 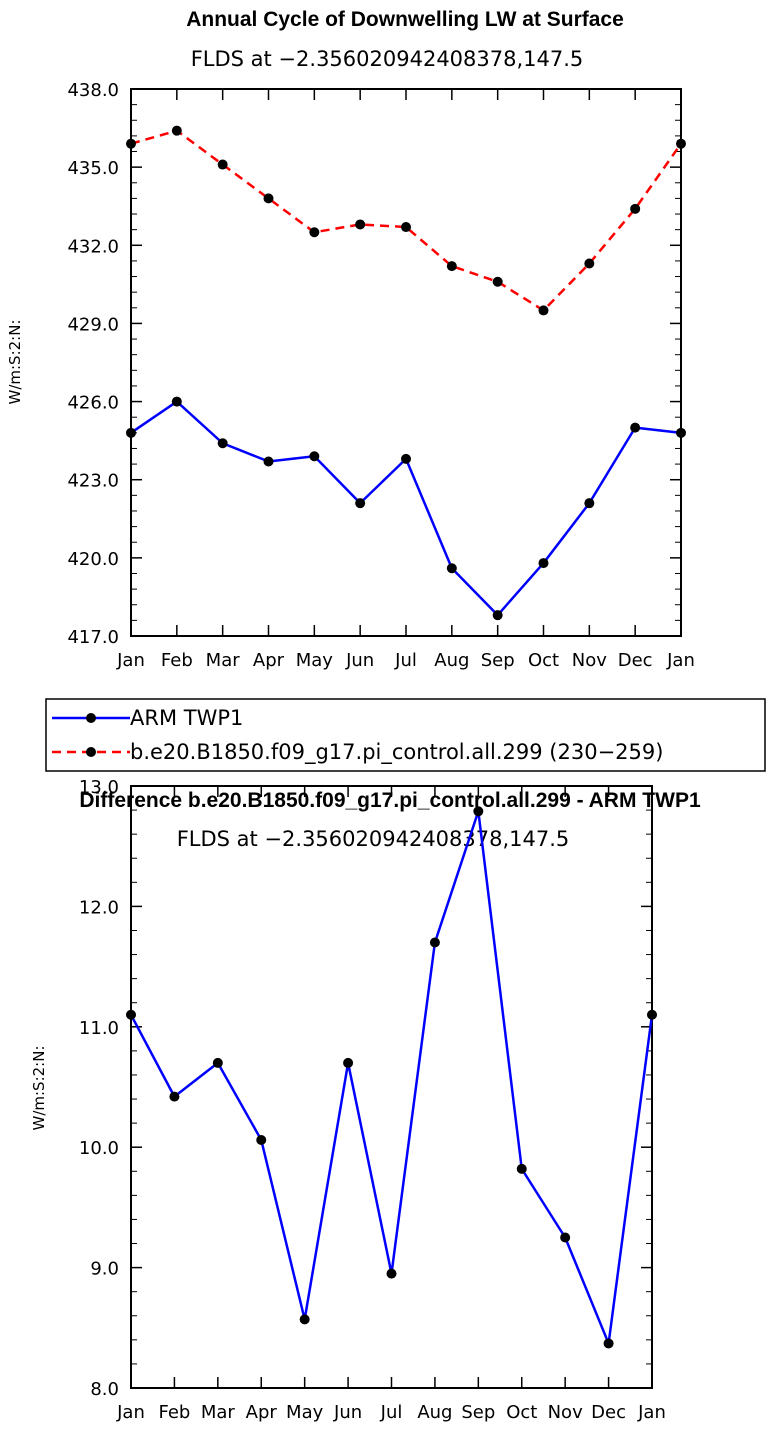 I want to click on y-tick-label: 432.0, so click(x=93, y=246).